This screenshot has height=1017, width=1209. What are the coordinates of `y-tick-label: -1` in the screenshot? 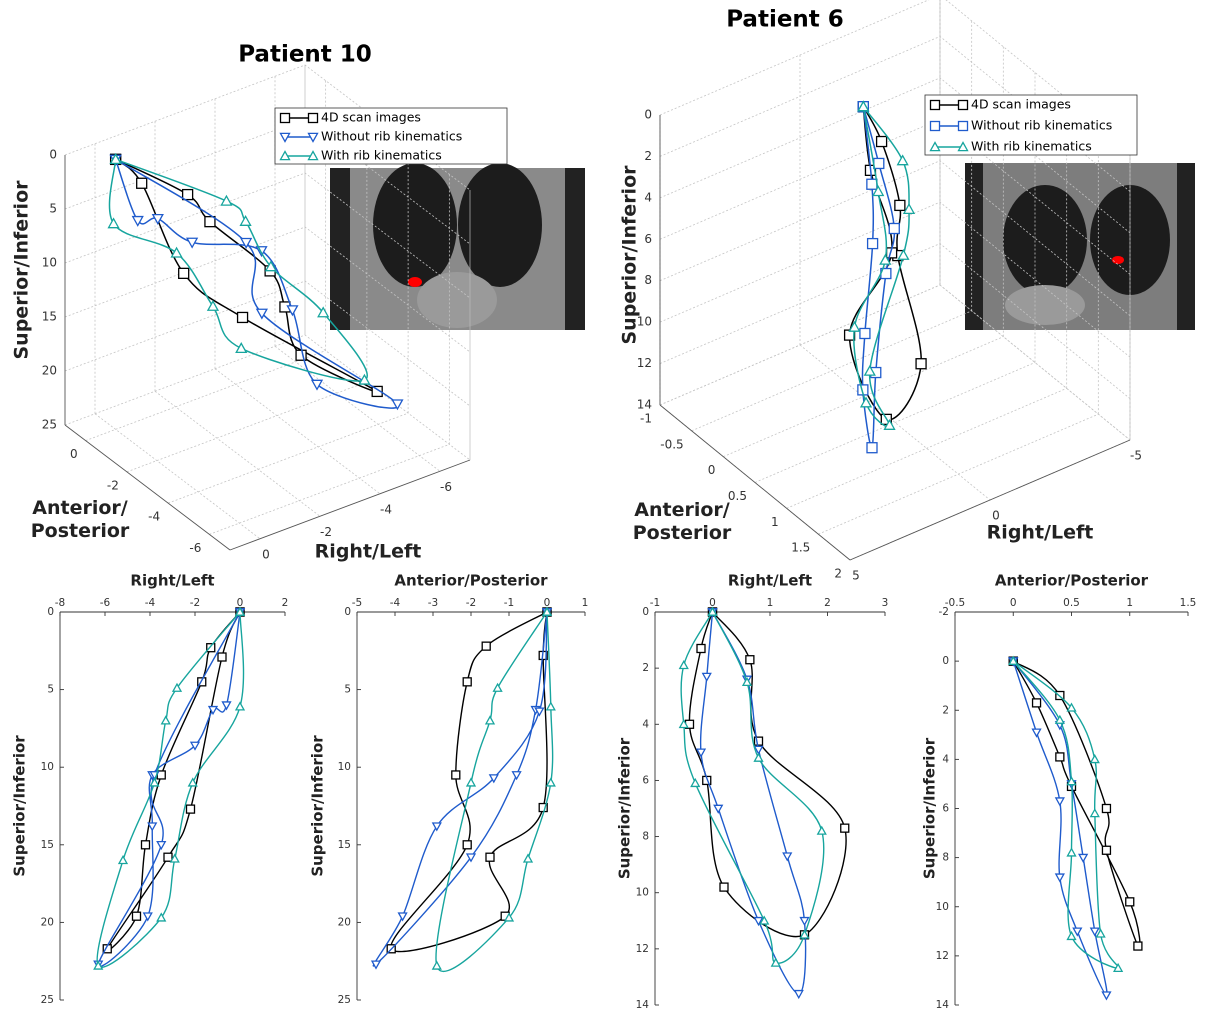 It's located at (646, 419).